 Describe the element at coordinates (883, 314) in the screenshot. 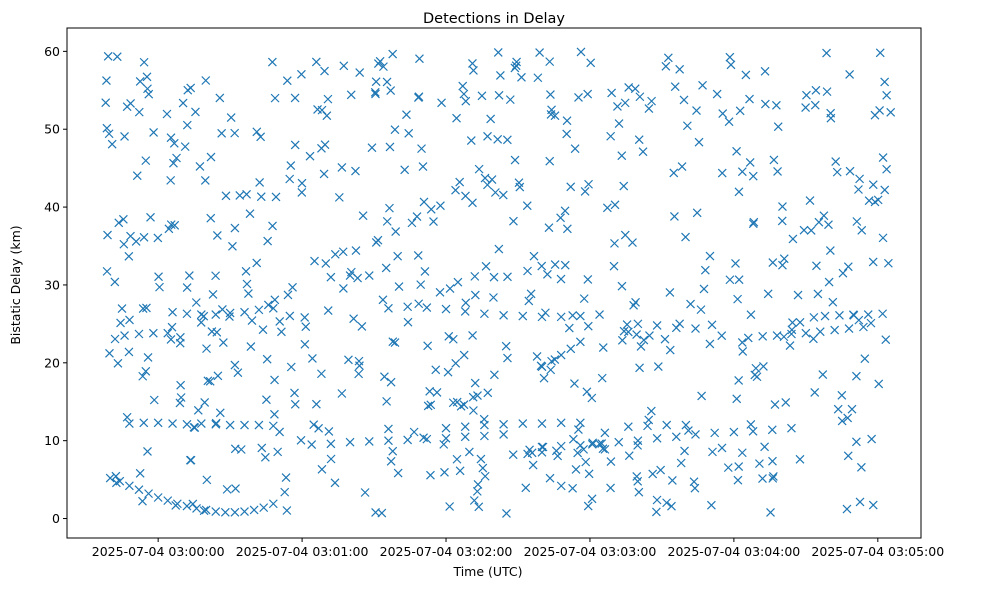

I see `track-26km-late-point` at that location.